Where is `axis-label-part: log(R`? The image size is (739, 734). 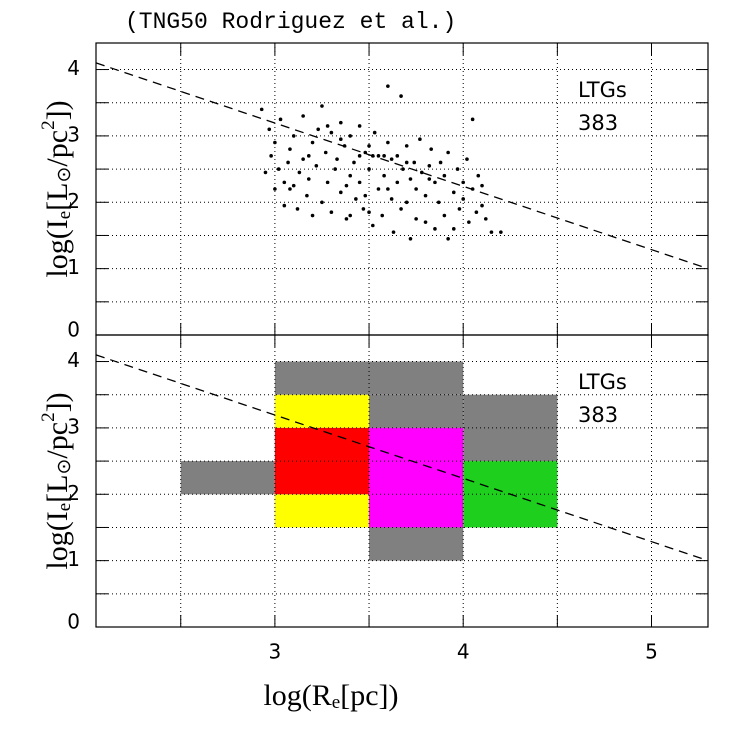 axis-label-part: log(R is located at coordinates (297, 695).